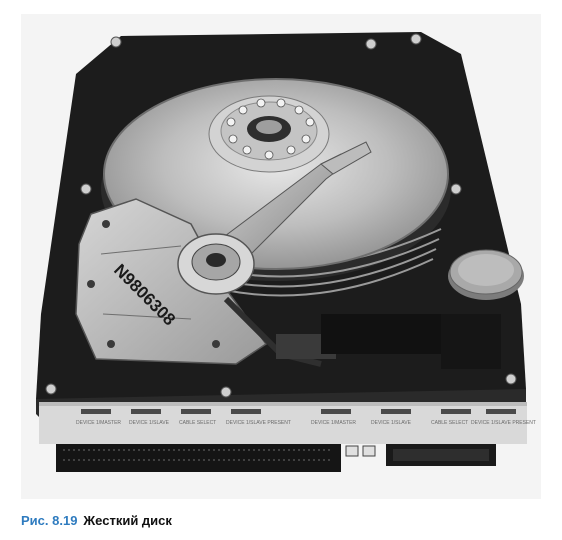 Image resolution: width=562 pixels, height=540 pixels. What do you see at coordinates (171, 281) in the screenshot?
I see `actuator-plate` at bounding box center [171, 281].